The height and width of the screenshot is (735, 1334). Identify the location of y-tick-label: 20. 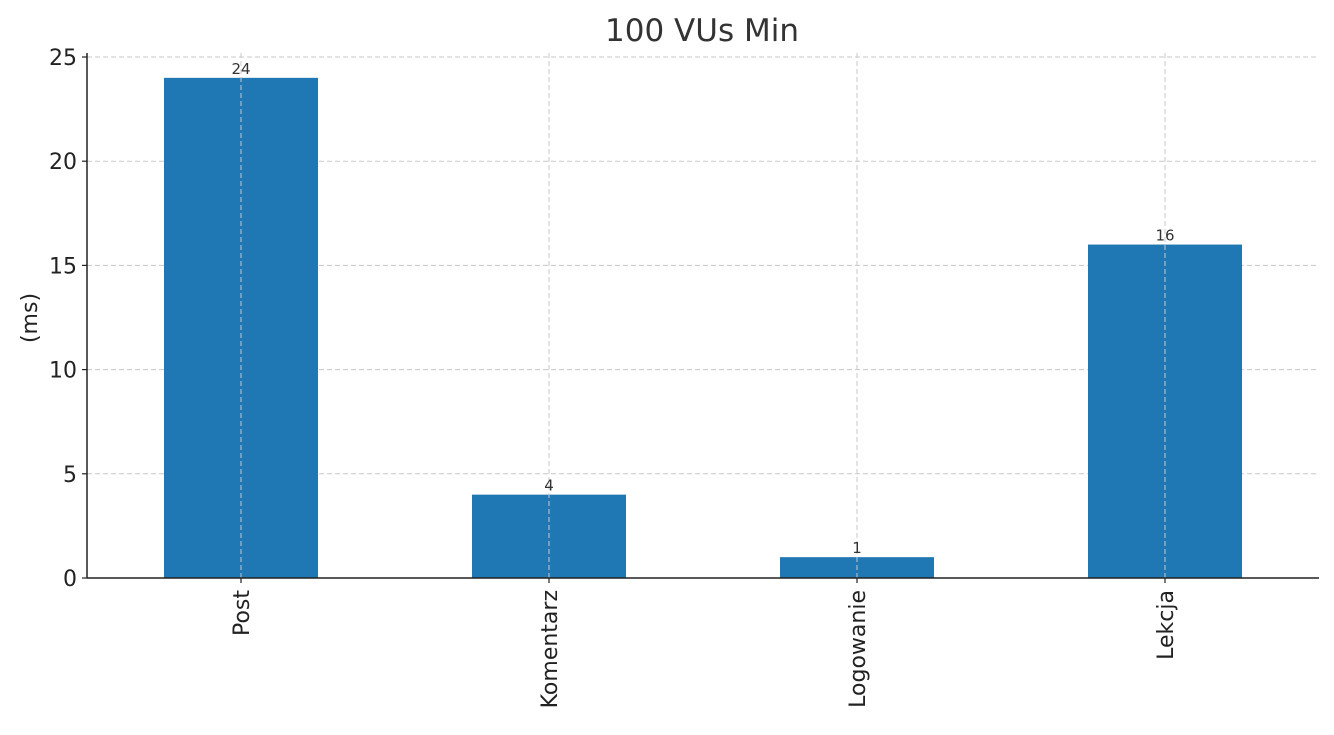
(63, 162).